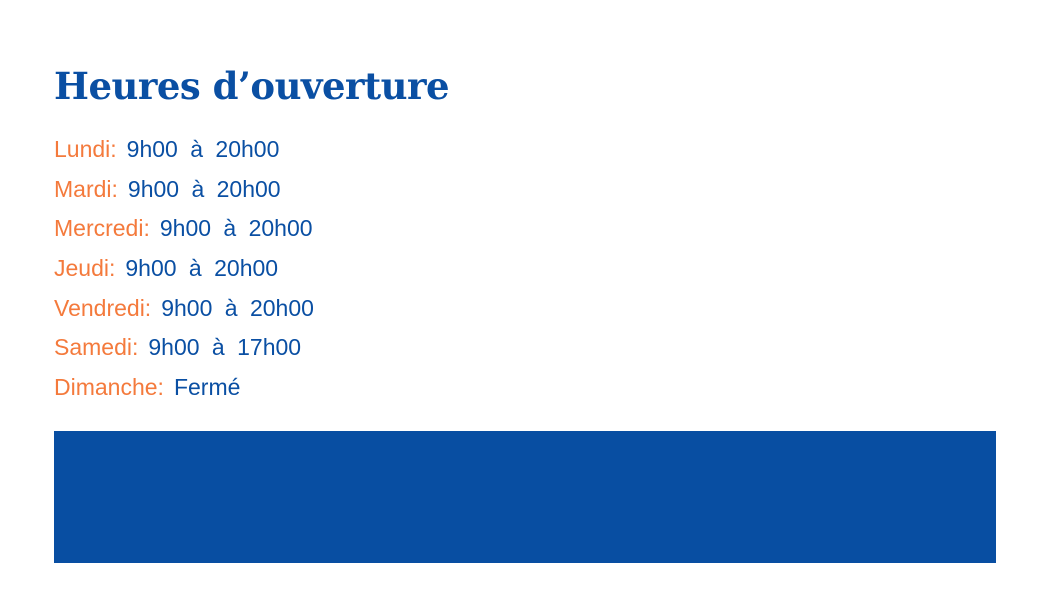 The width and height of the screenshot is (1050, 600). I want to click on day-label: Jeudi:, so click(85, 268).